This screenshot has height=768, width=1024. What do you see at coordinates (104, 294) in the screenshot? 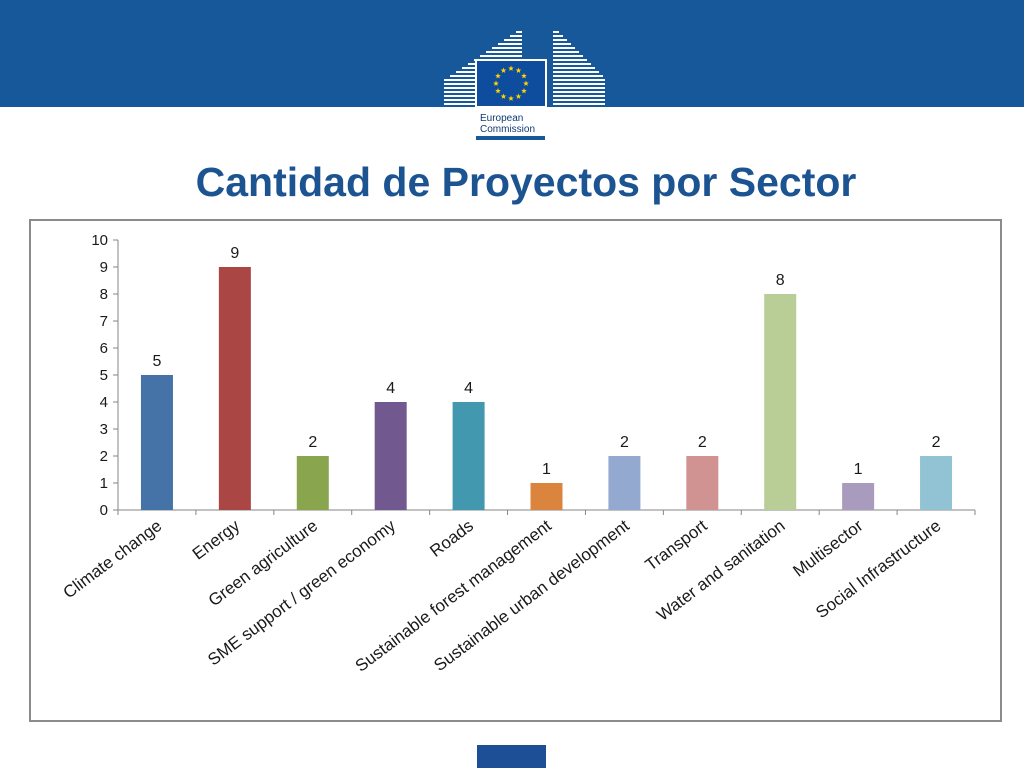
I see `y-tick-label: 8` at bounding box center [104, 294].